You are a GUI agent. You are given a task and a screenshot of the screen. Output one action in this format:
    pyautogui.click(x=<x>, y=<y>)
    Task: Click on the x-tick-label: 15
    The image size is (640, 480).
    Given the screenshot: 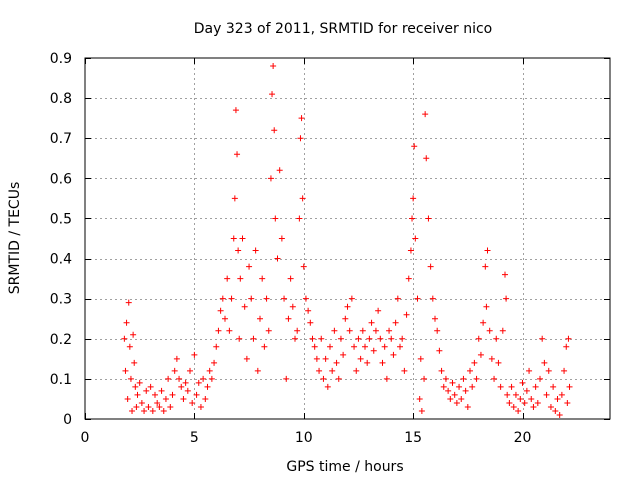 What is the action you would take?
    pyautogui.click(x=413, y=438)
    